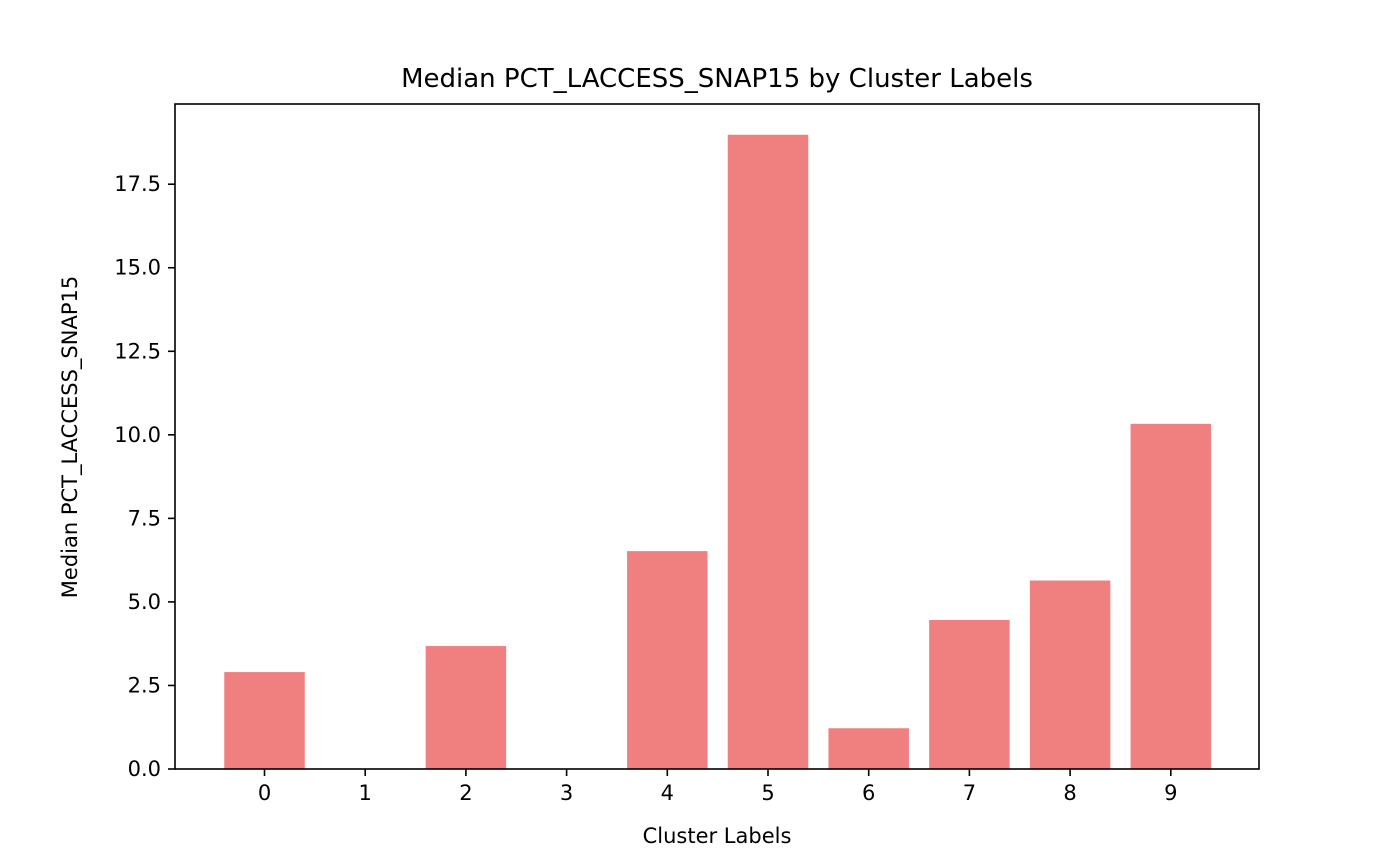 This screenshot has width=1400, height=864. What do you see at coordinates (144, 602) in the screenshot?
I see `y-tick-label: 5.0` at bounding box center [144, 602].